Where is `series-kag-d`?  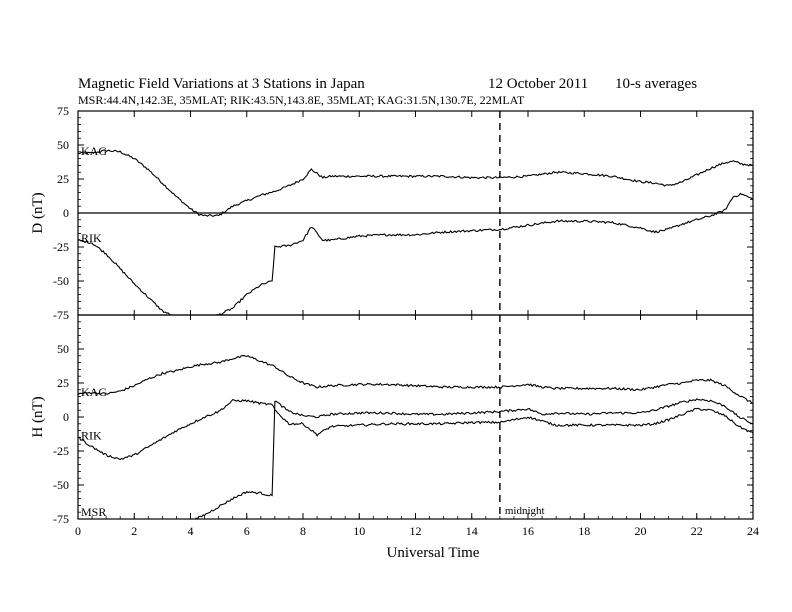
series-kag-d is located at coordinates (415, 183).